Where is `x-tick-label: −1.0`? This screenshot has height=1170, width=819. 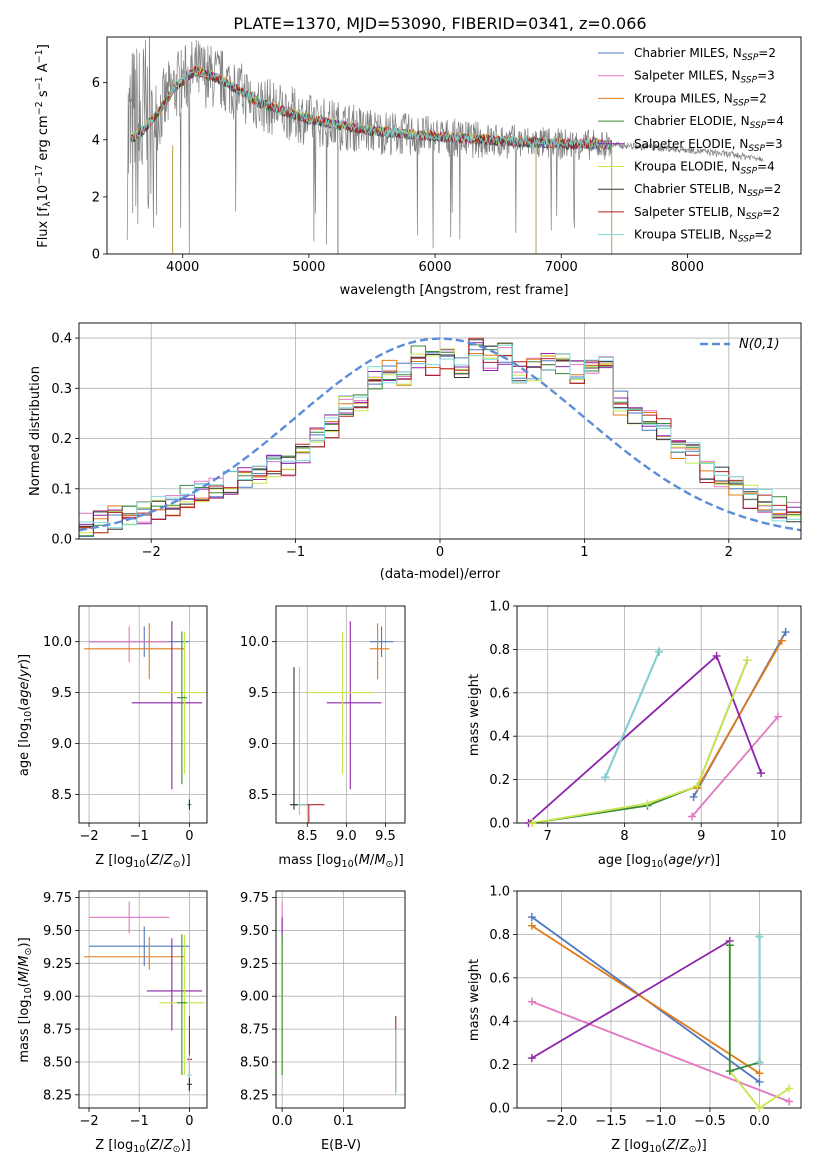 x-tick-label: −1.0 is located at coordinates (661, 1121).